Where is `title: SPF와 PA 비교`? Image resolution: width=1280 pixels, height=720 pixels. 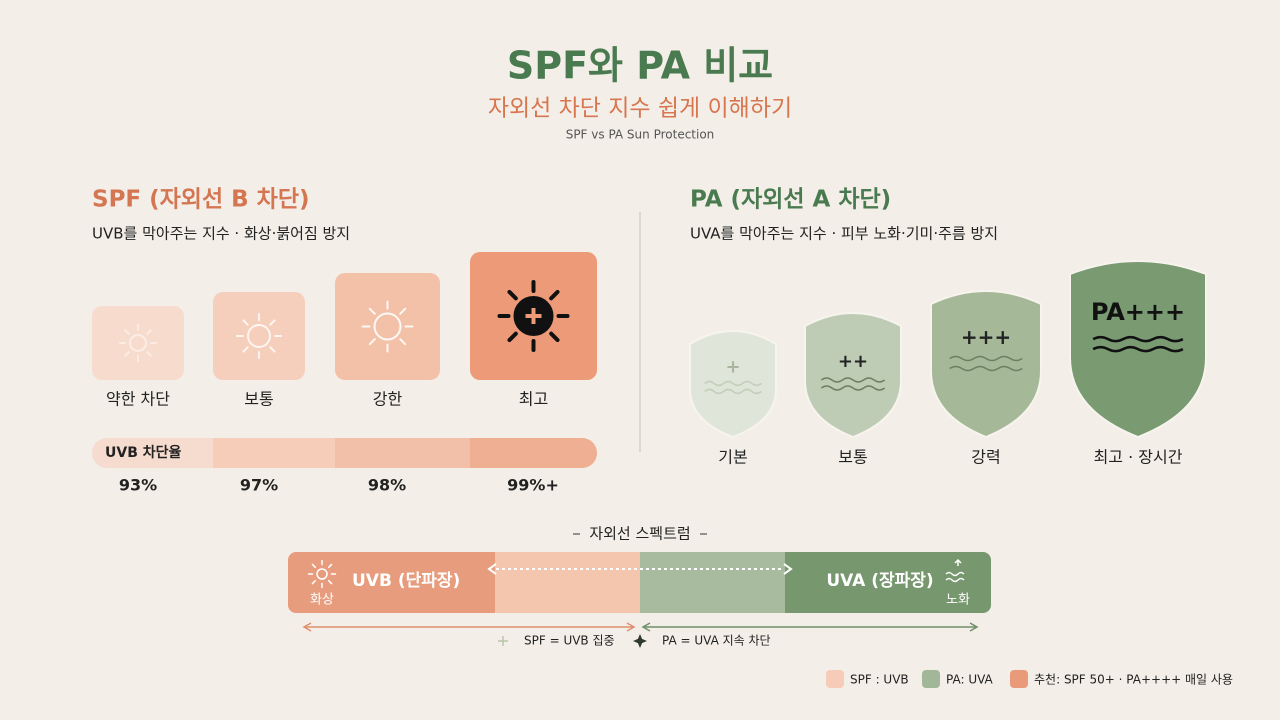 title: SPF와 PA 비교 is located at coordinates (640, 66).